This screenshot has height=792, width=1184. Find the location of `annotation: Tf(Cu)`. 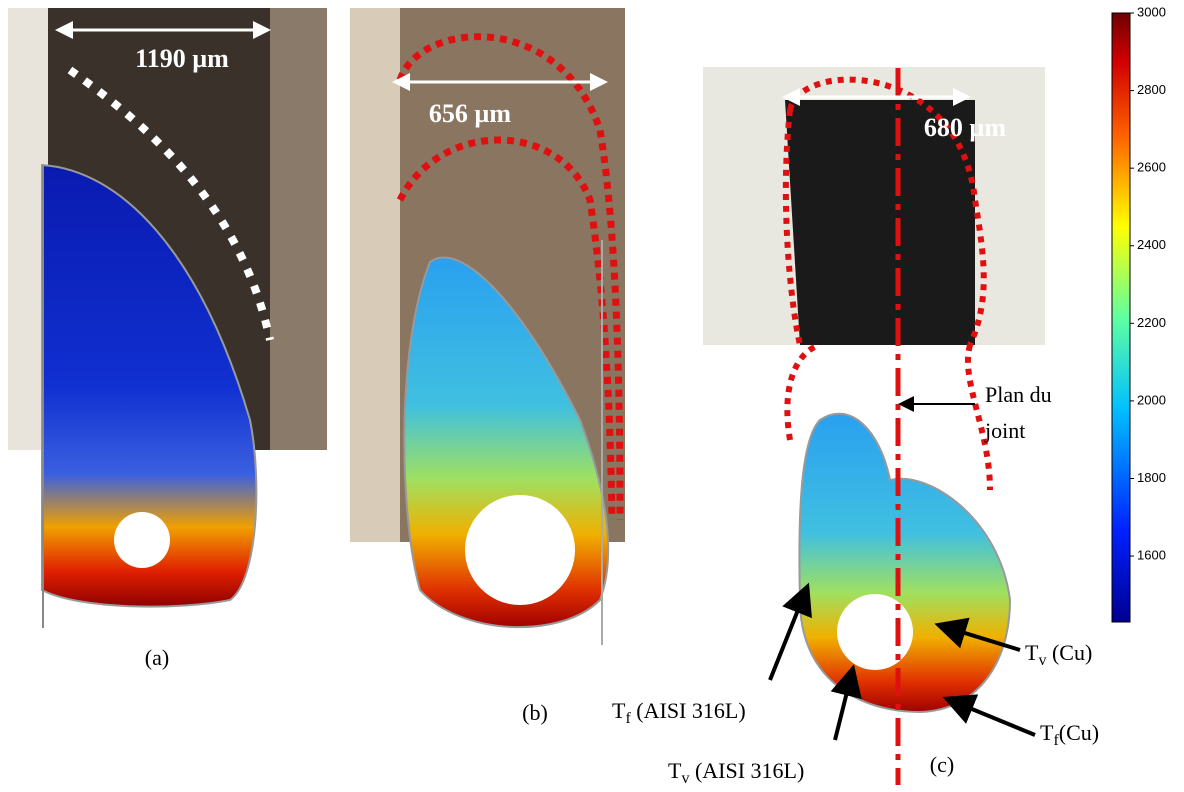

annotation: Tf(Cu) is located at coordinates (1069, 734).